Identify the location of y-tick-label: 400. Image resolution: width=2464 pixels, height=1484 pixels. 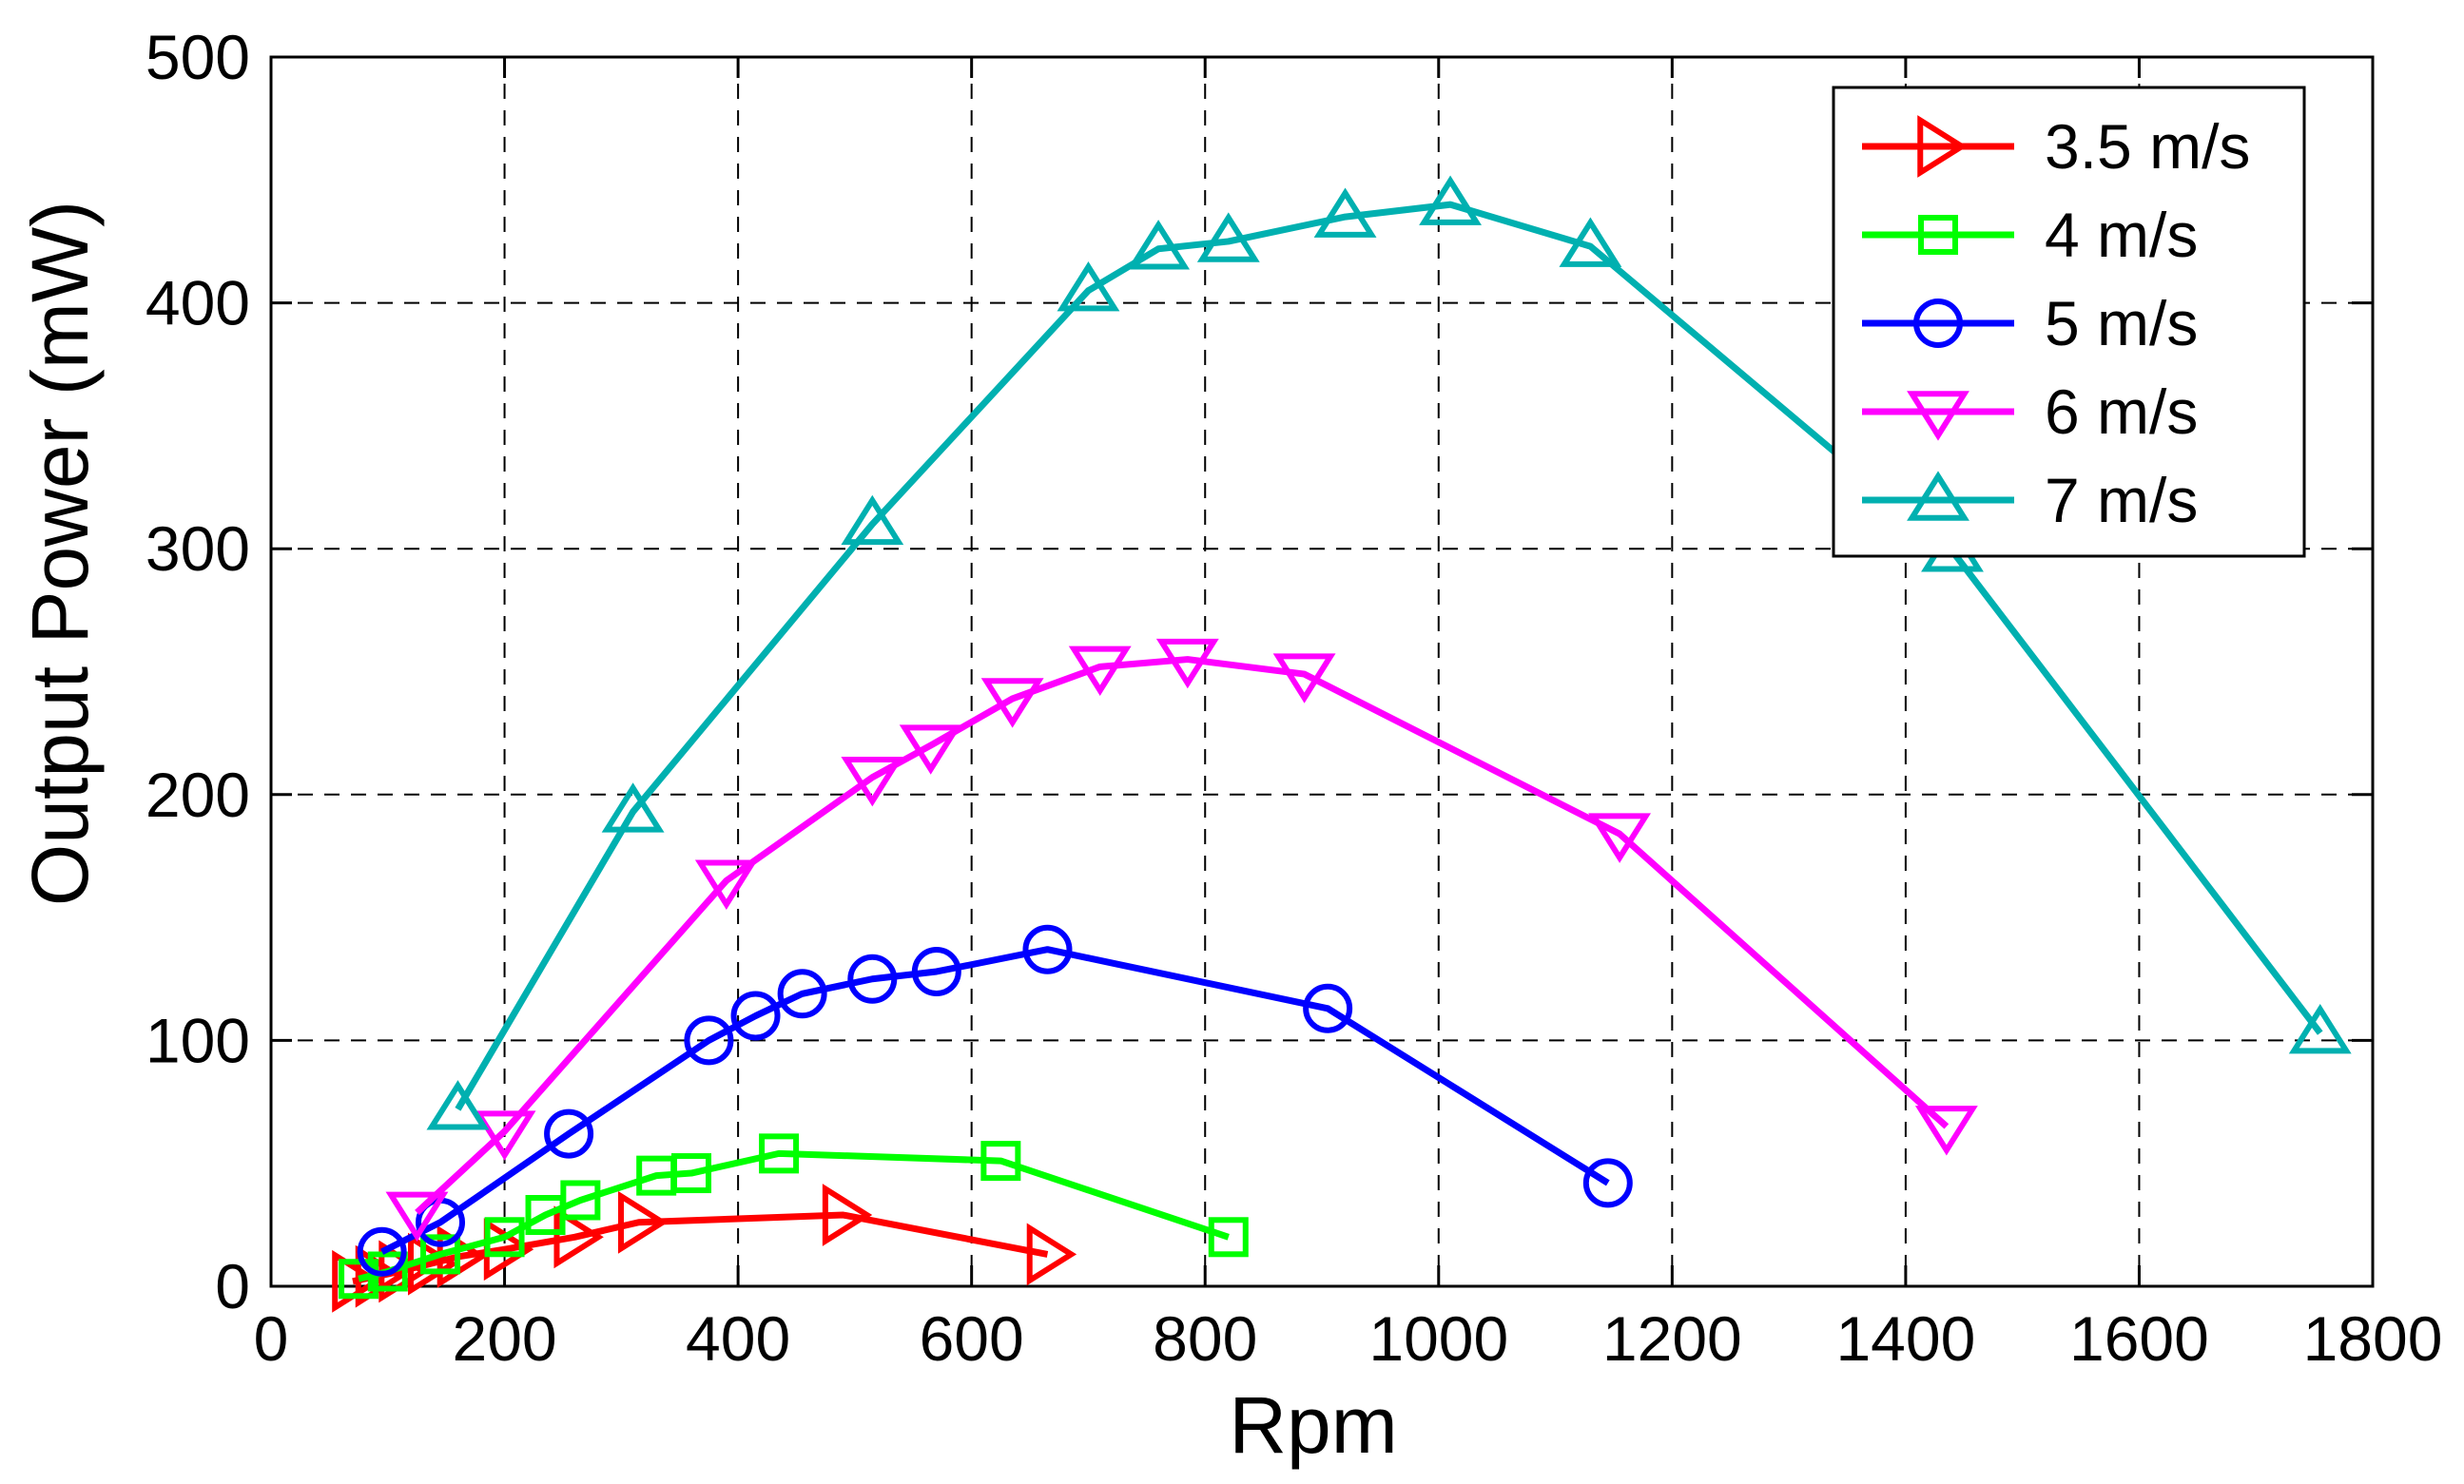
(198, 303).